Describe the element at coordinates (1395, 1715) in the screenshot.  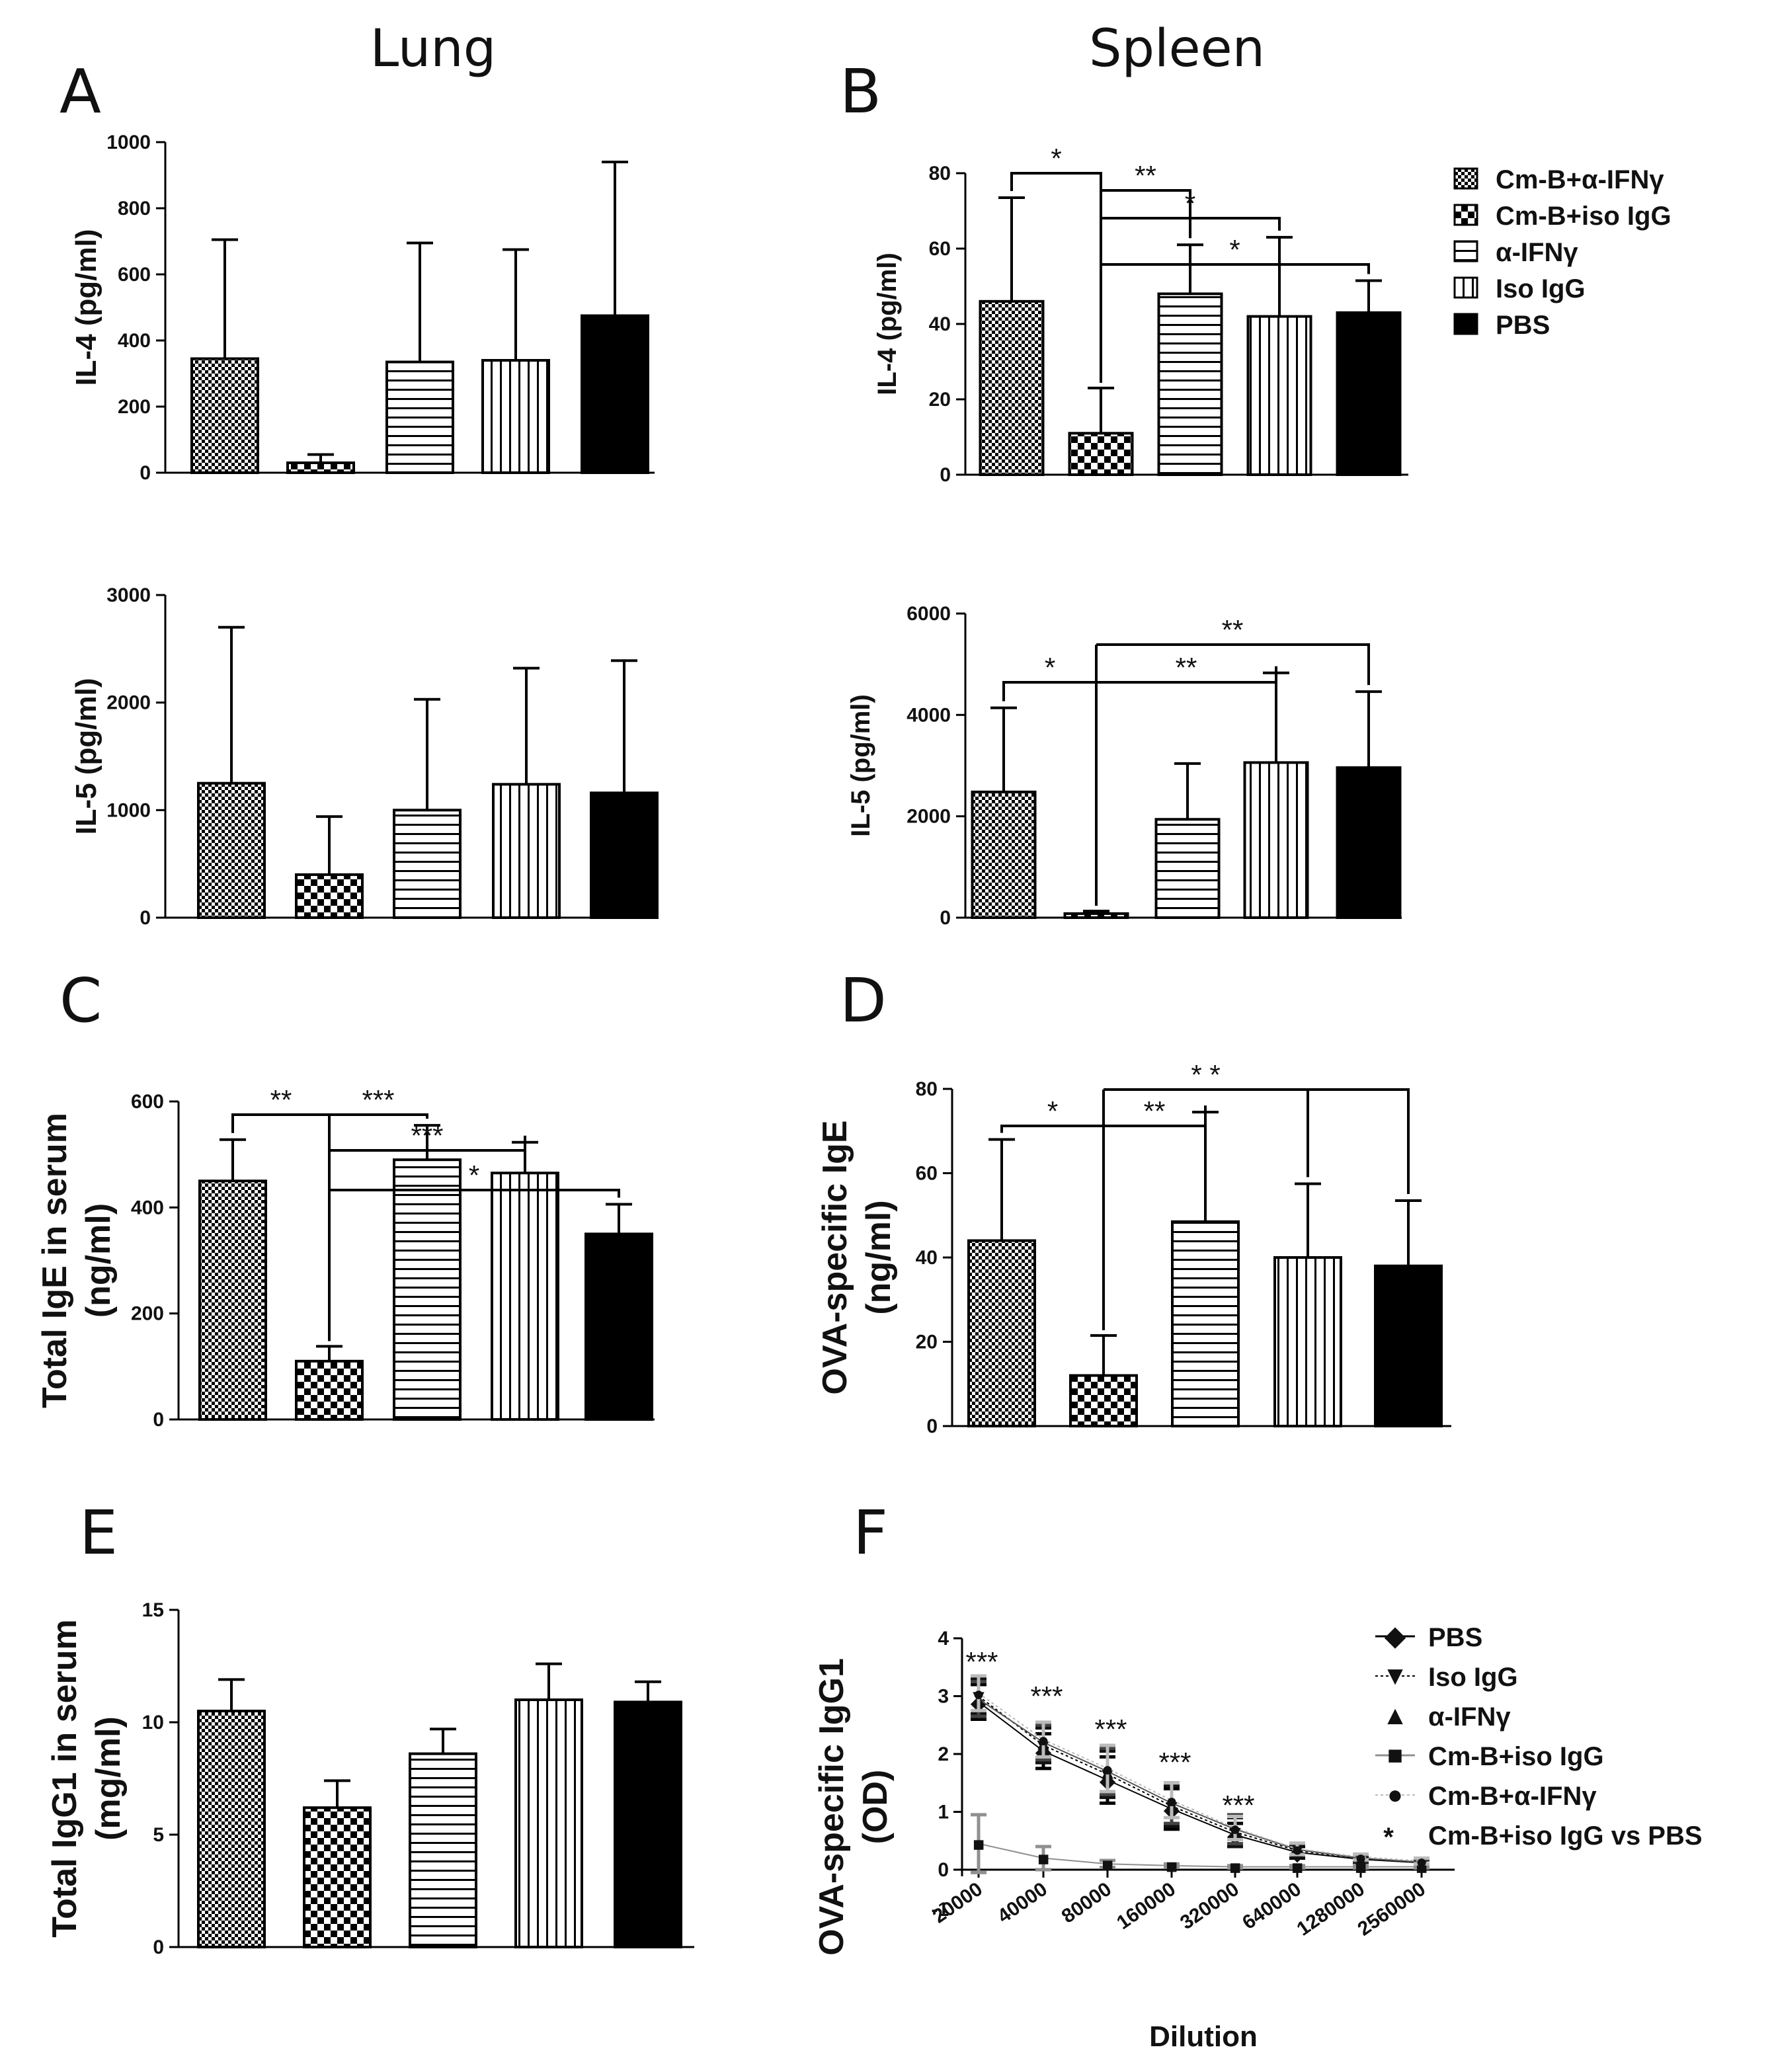
I see `legend-marker-aifn: ▲` at that location.